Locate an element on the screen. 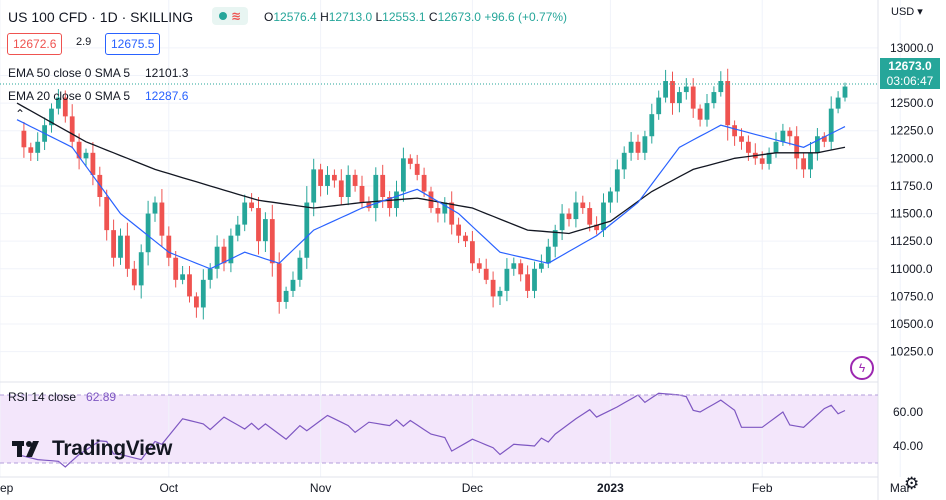 Image resolution: width=946 pixels, height=500 pixels. rsi-line is located at coordinates (431, 430).